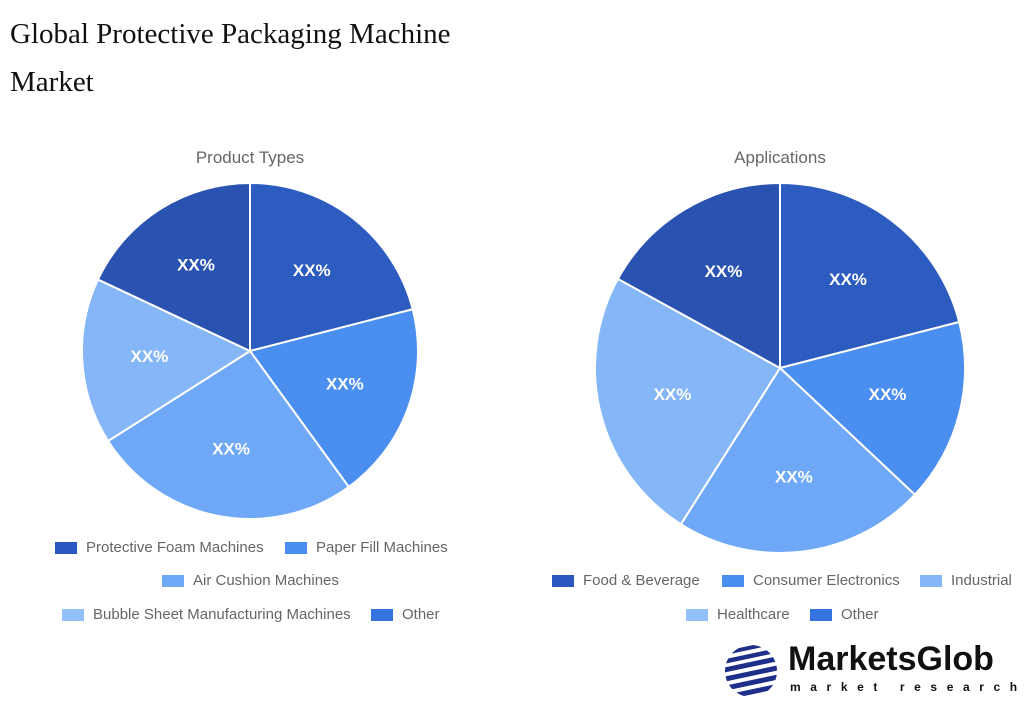 The image size is (1030, 706). Describe the element at coordinates (981, 580) in the screenshot. I see `legend-label: Industrial` at that location.